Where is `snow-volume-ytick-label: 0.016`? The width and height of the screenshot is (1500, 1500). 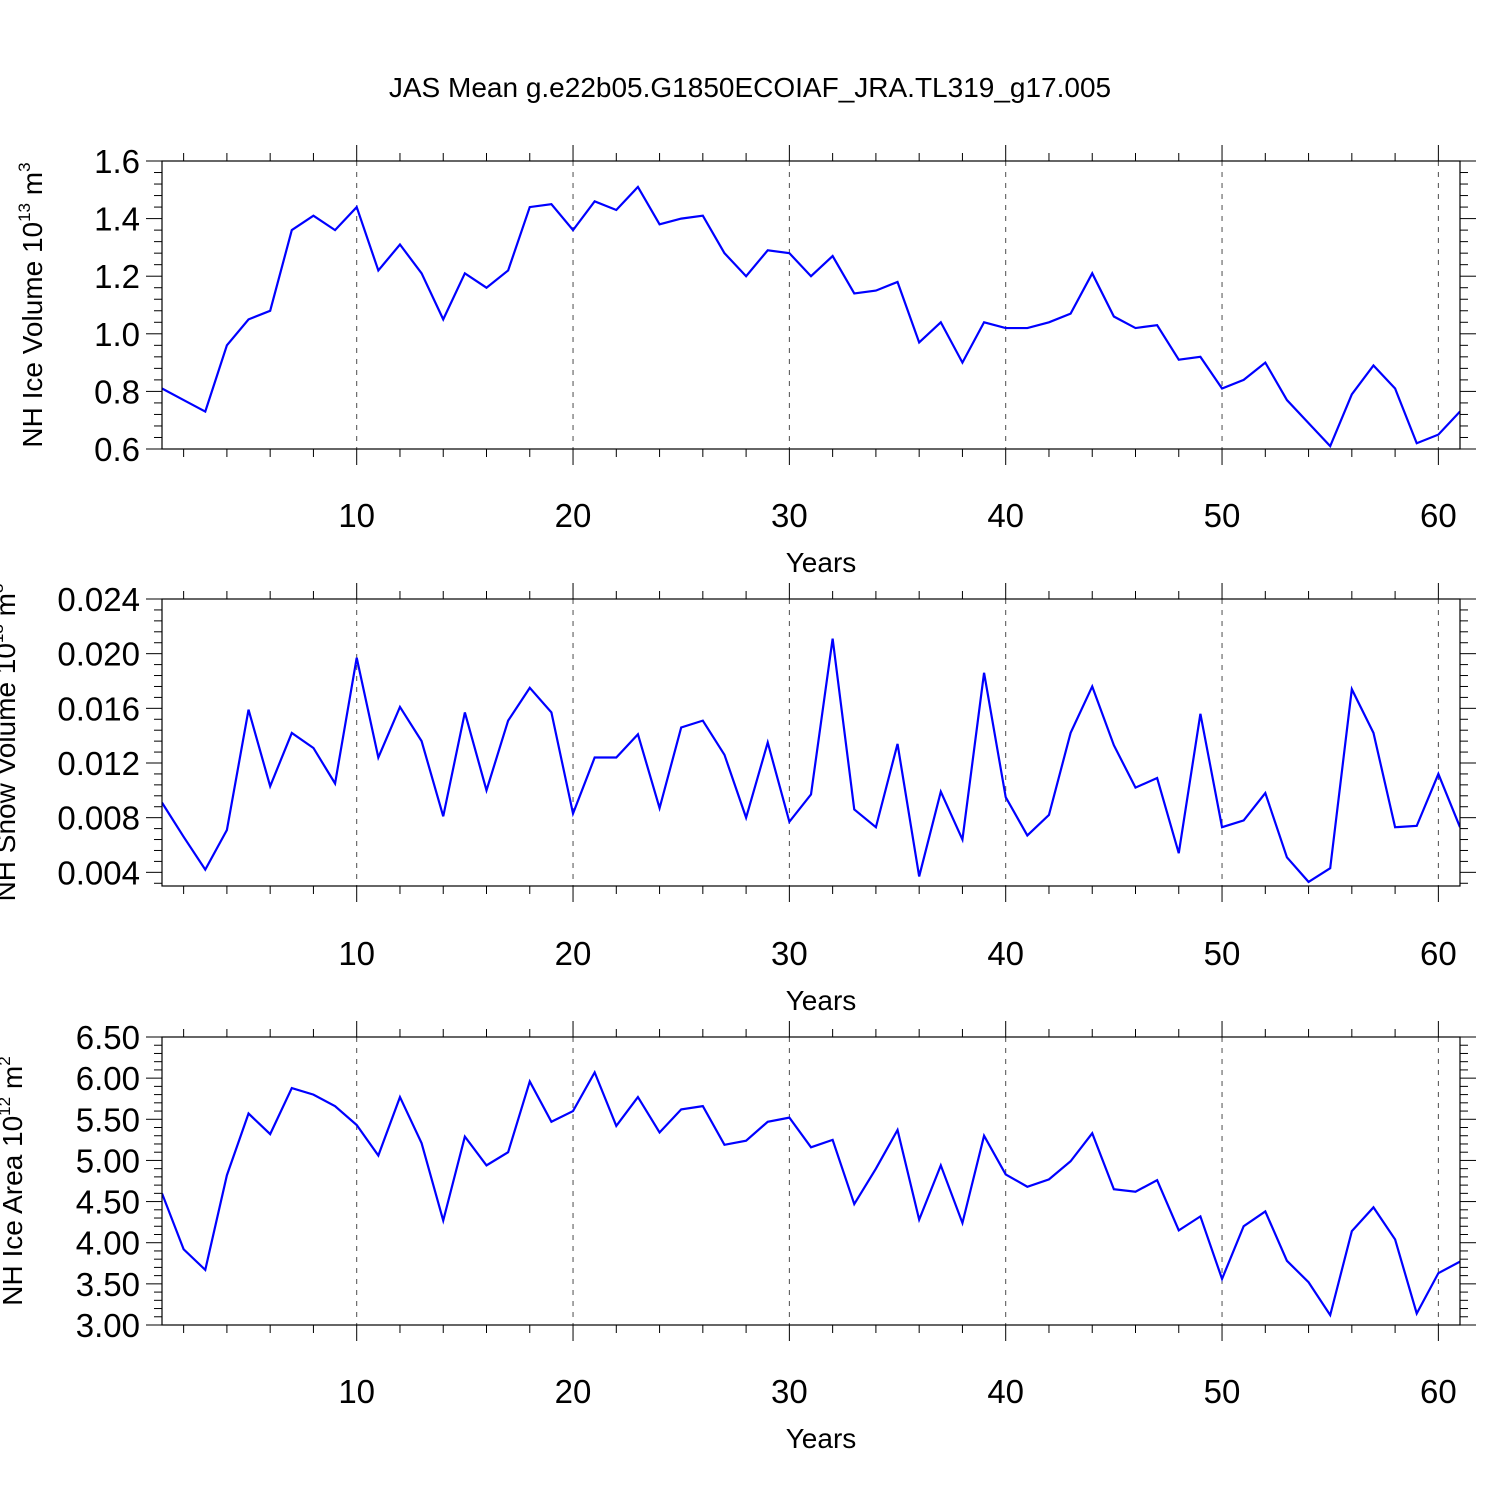
snow-volume-ytick-label: 0.016 is located at coordinates (98, 708).